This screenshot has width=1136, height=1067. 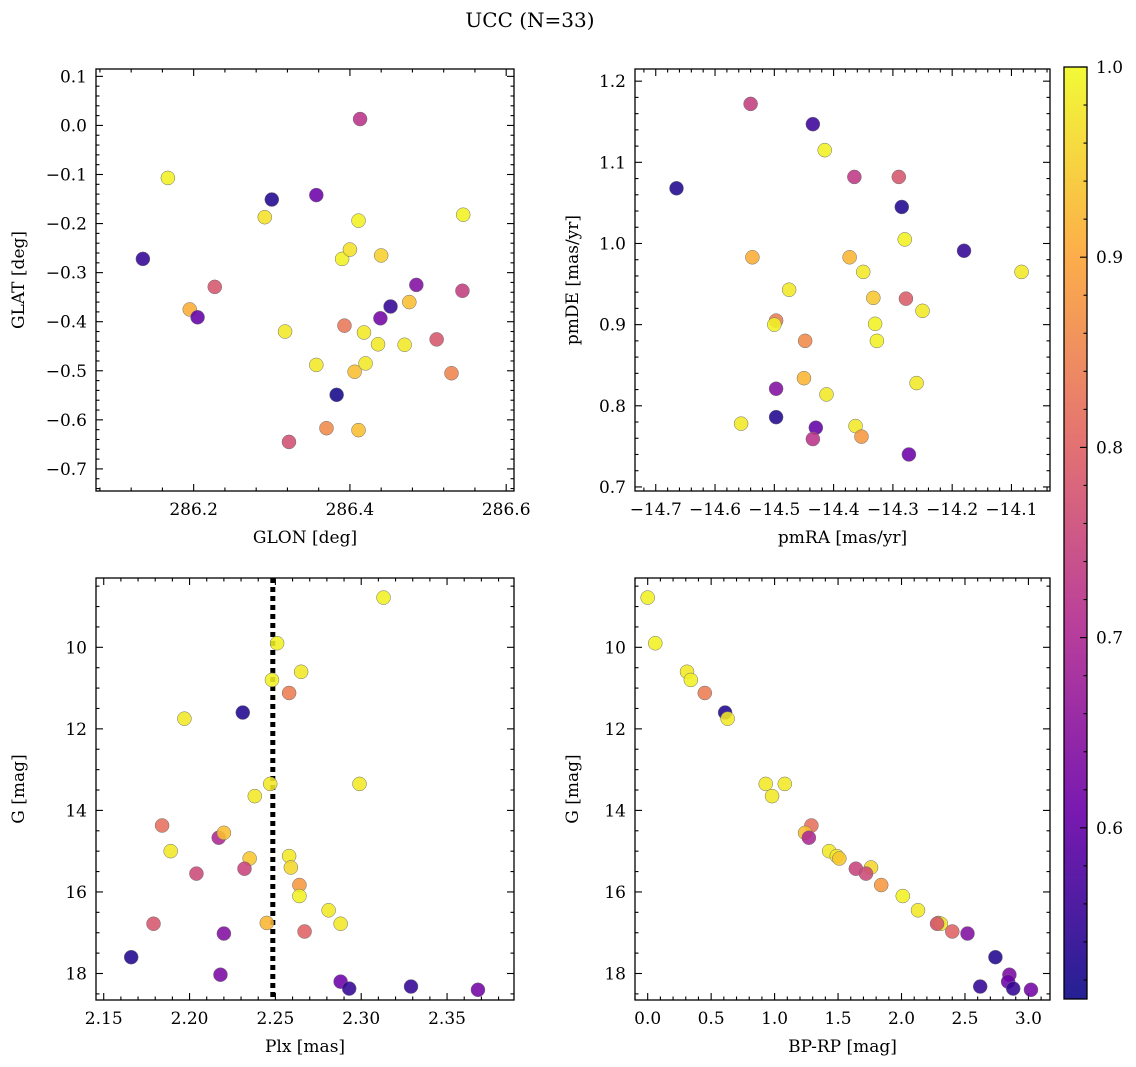 What do you see at coordinates (1109, 68) in the screenshot?
I see `colorbar-tick-label: 1.0` at bounding box center [1109, 68].